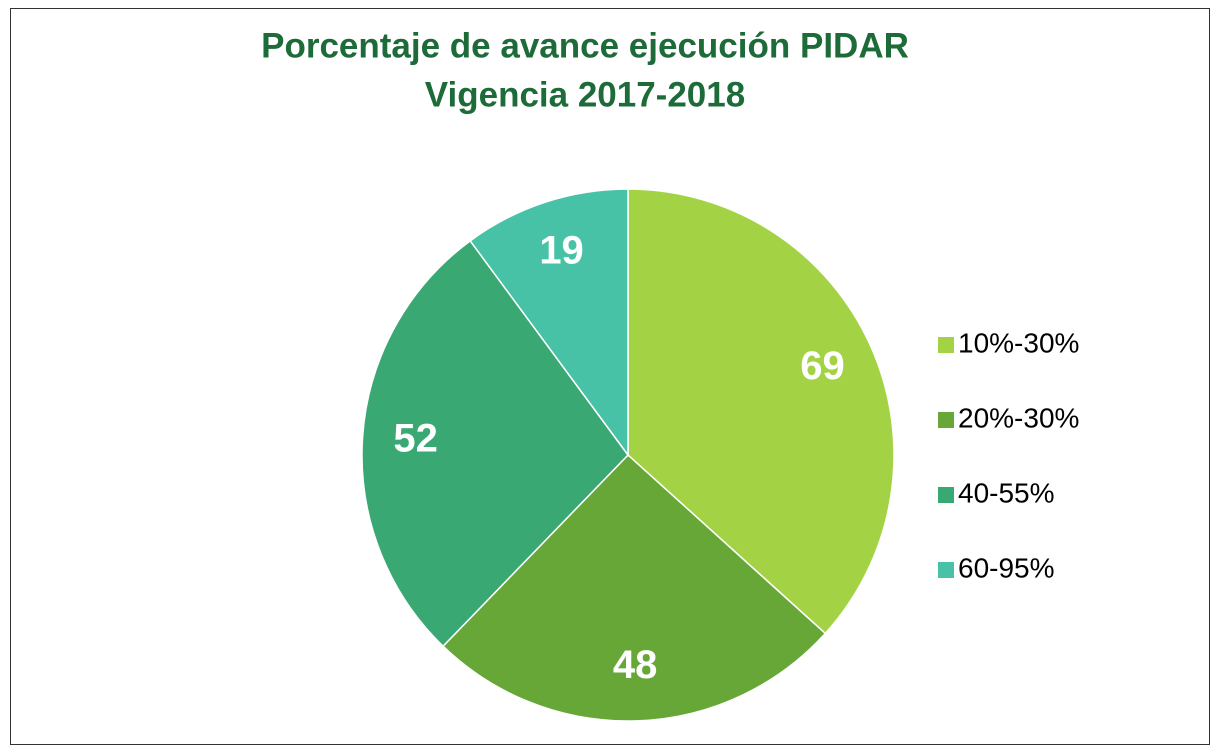 The height and width of the screenshot is (752, 1220). What do you see at coordinates (415, 438) in the screenshot?
I see `data-label: 52` at bounding box center [415, 438].